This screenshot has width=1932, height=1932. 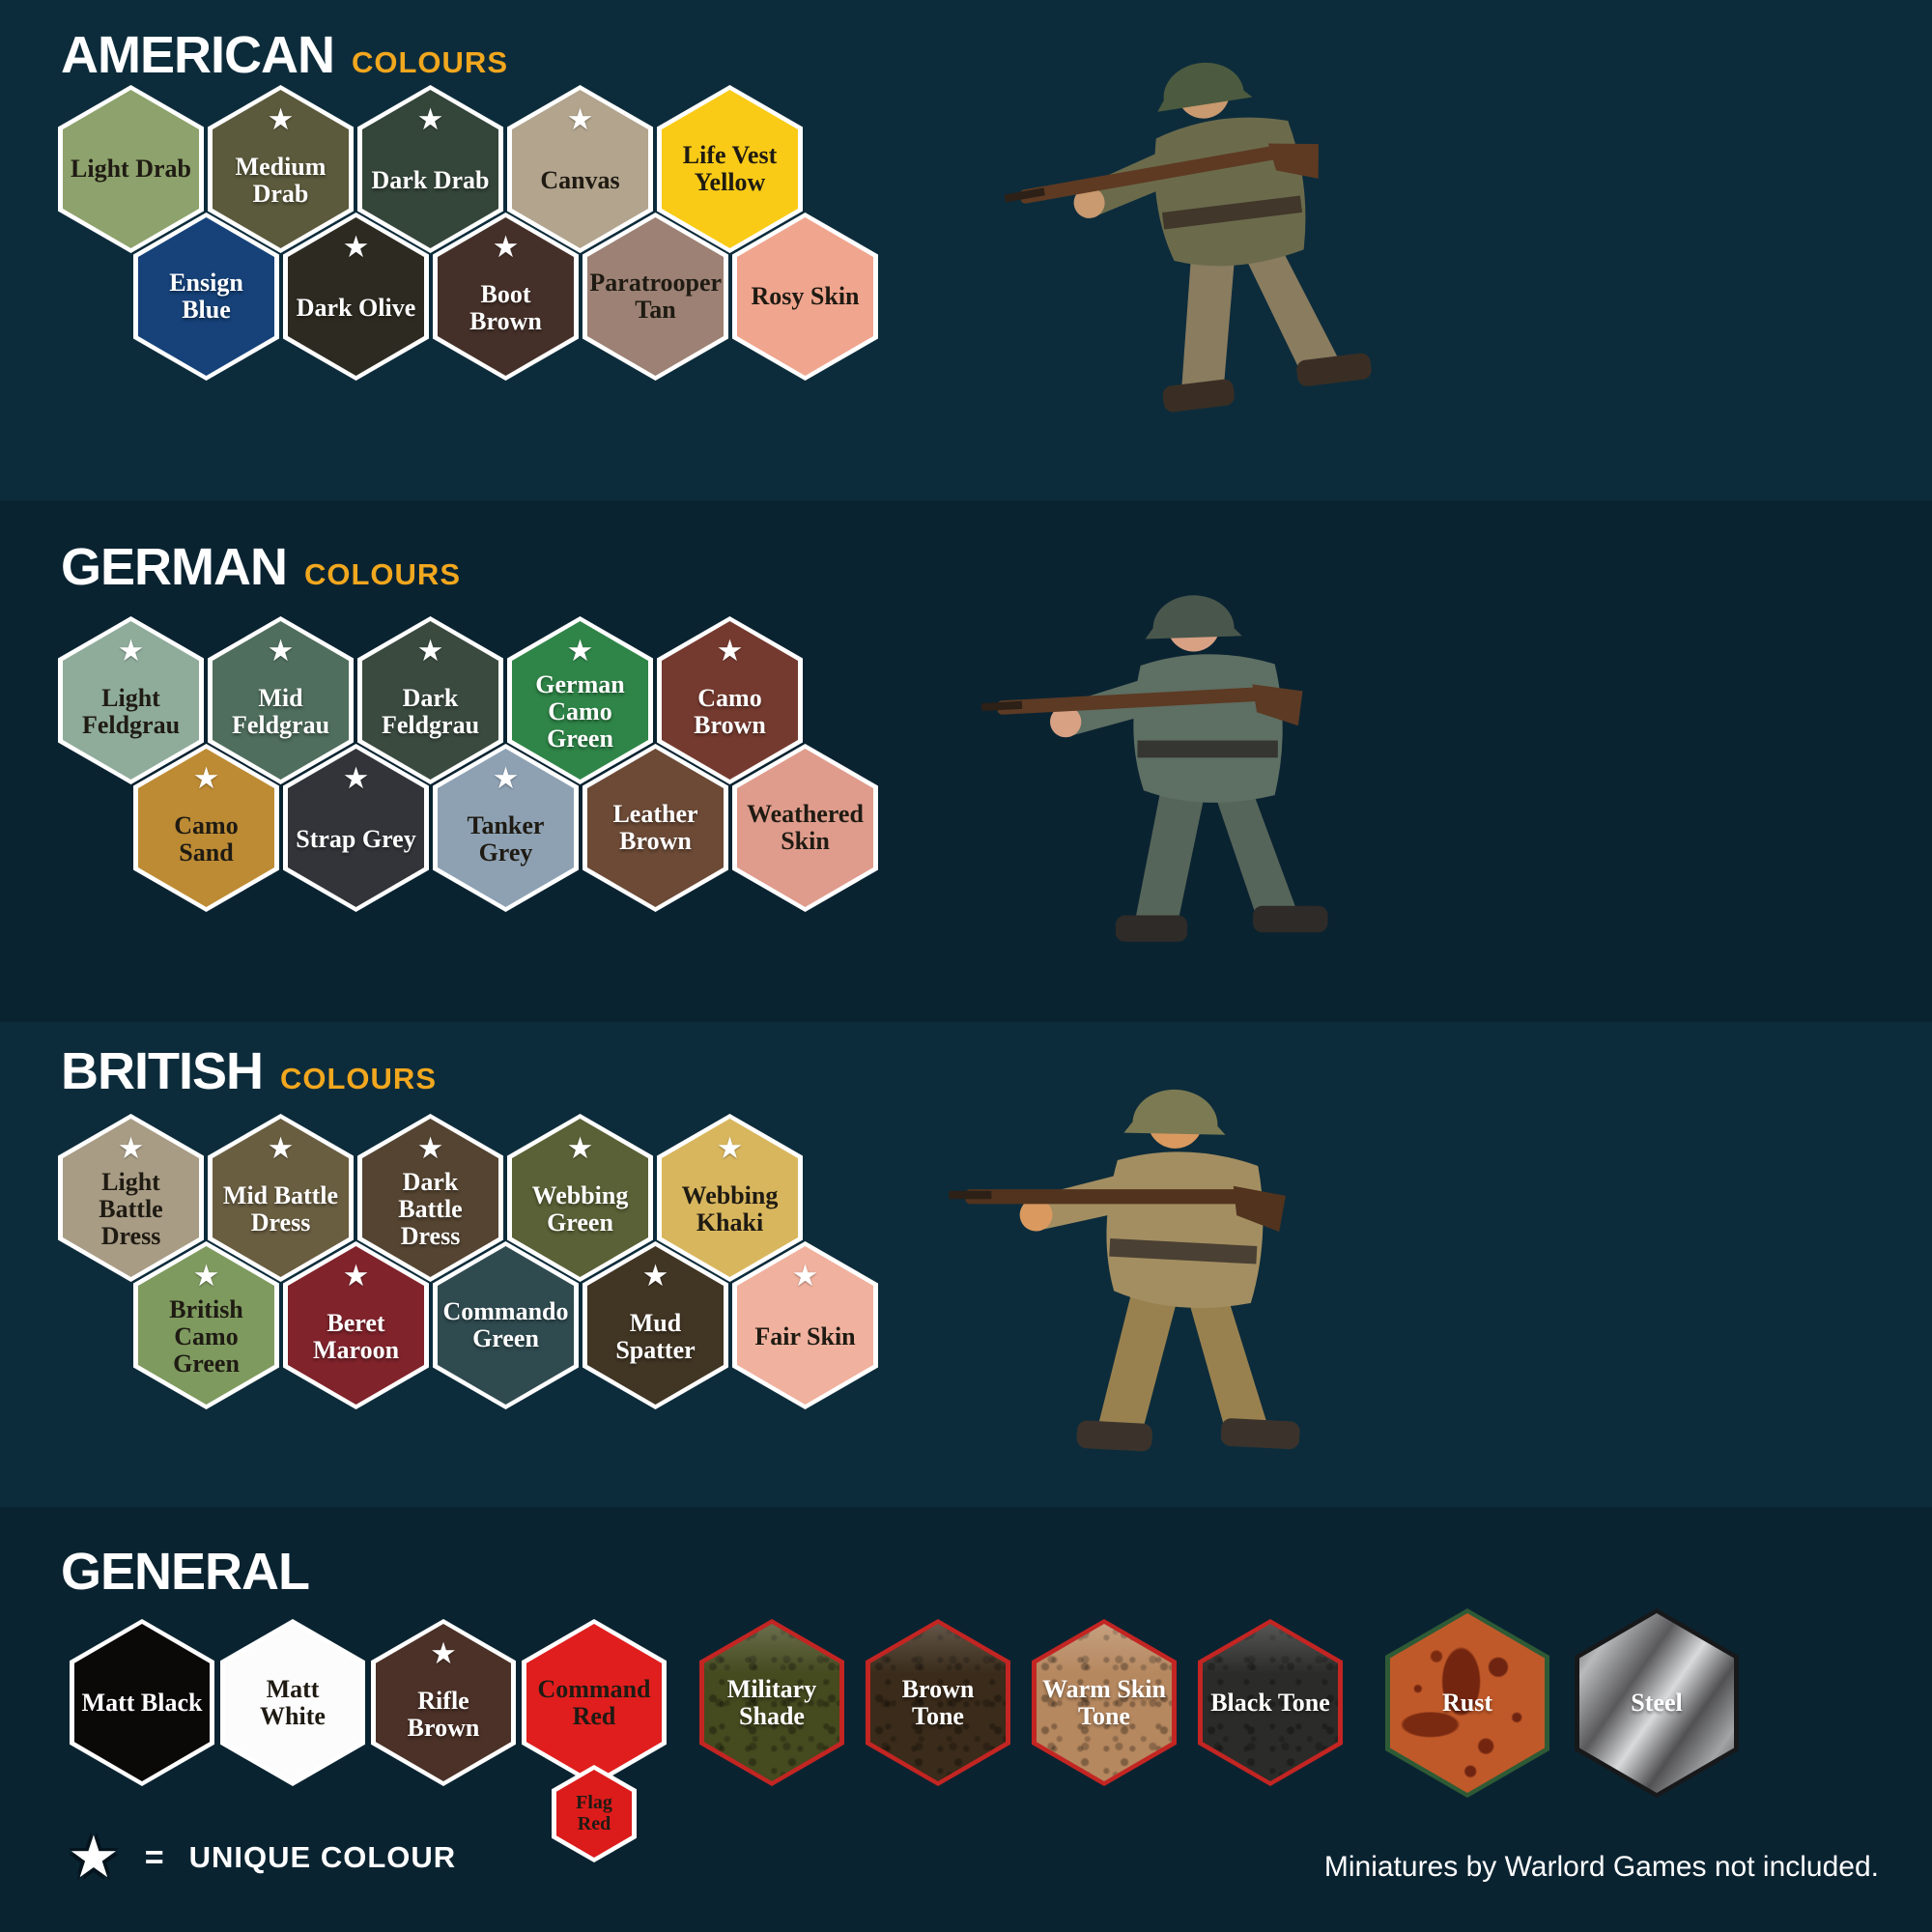 I want to click on swatch-label: Light Drab, so click(x=131, y=169).